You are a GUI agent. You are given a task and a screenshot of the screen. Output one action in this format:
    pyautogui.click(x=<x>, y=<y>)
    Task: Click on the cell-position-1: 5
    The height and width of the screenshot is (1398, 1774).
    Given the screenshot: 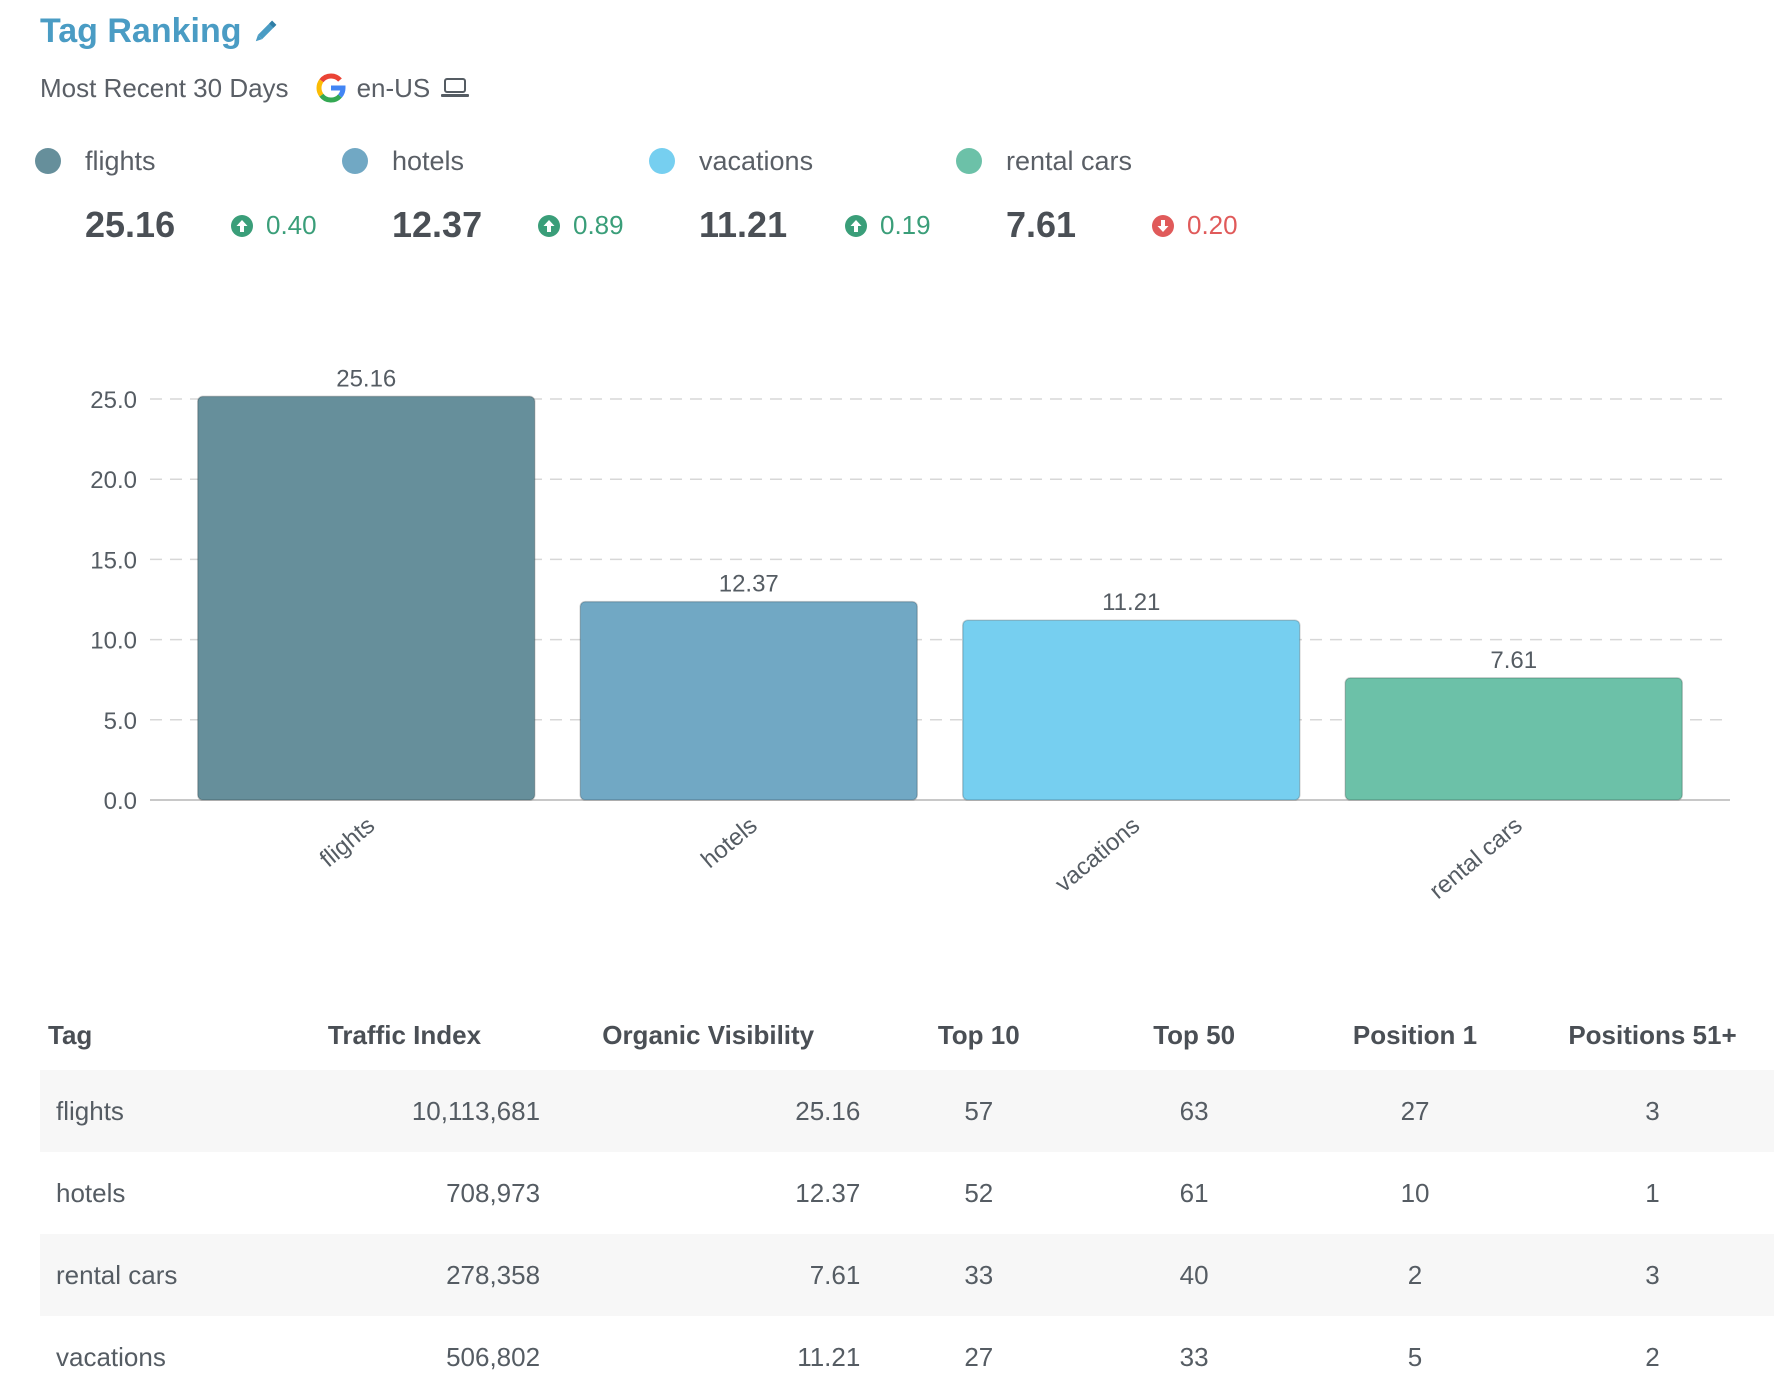 What is the action you would take?
    pyautogui.click(x=1415, y=1356)
    